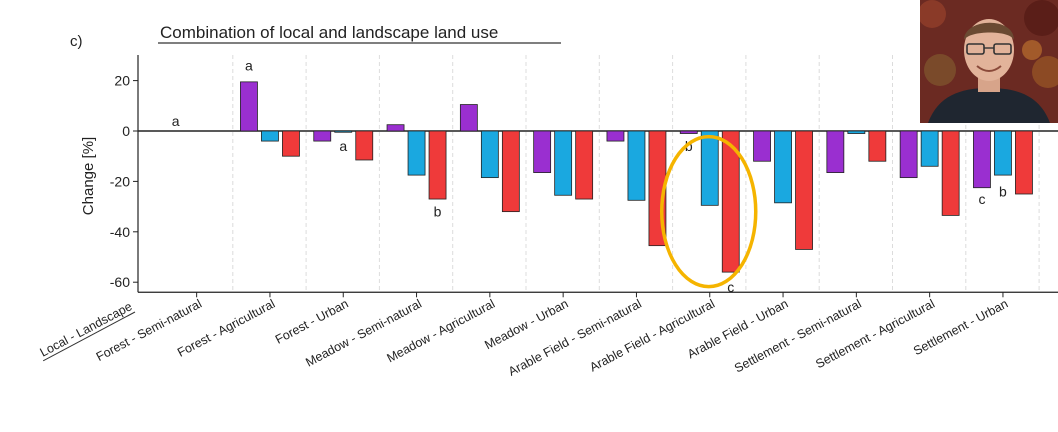 The height and width of the screenshot is (432, 1058). What do you see at coordinates (120, 181) in the screenshot?
I see `y-tick-label: -20` at bounding box center [120, 181].